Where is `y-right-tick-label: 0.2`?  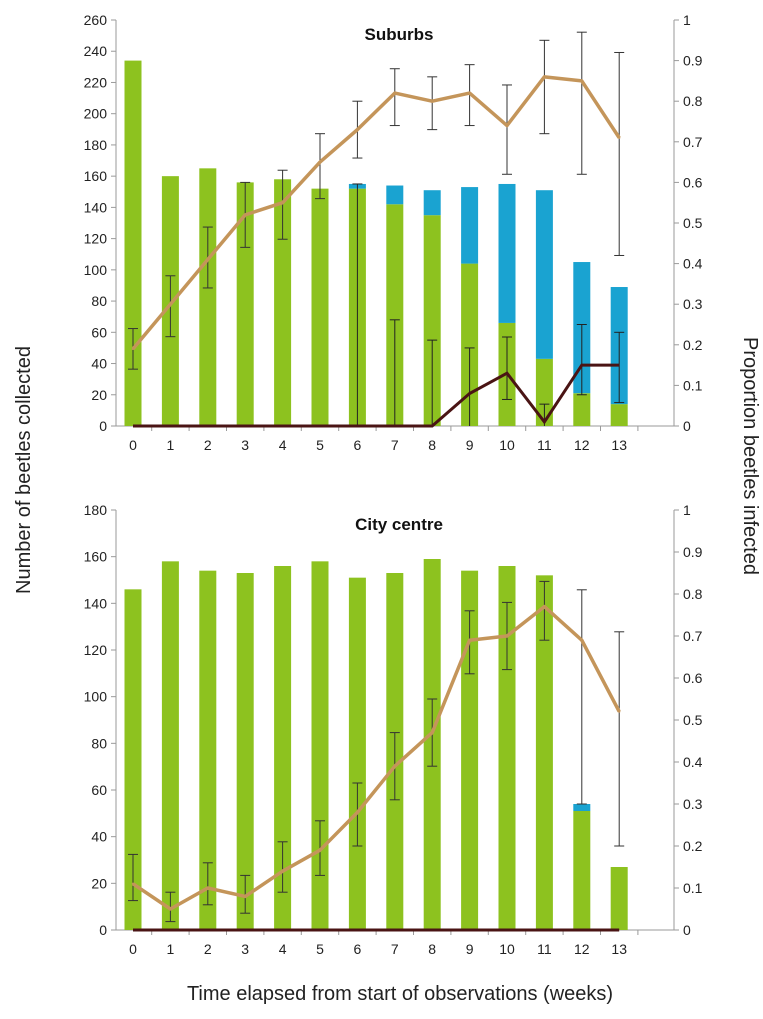 y-right-tick-label: 0.2 is located at coordinates (693, 345).